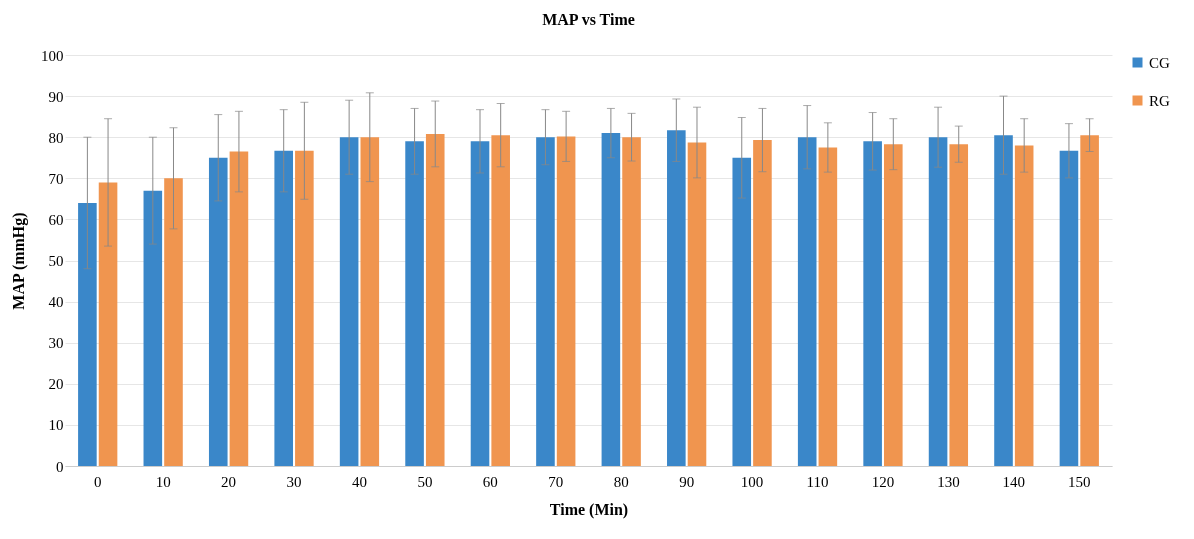 The height and width of the screenshot is (539, 1194). Describe the element at coordinates (1159, 100) in the screenshot. I see `legend-label: RG` at that location.